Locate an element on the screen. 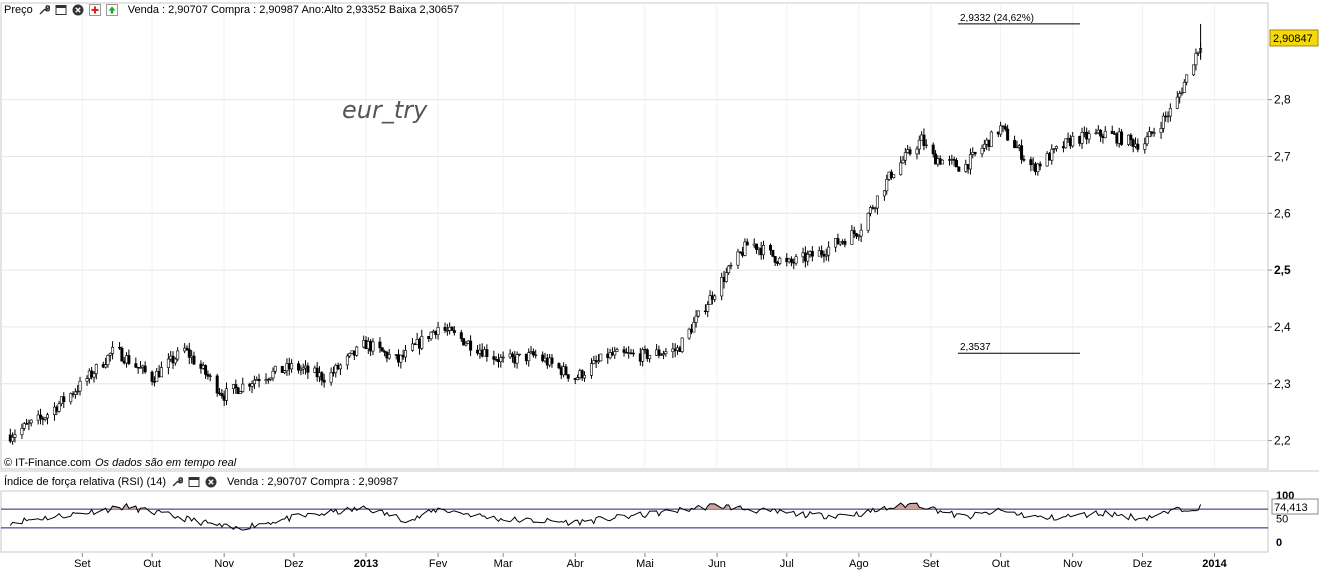  rsi-panel-label: Índice de força relativa (RSI) (14) is located at coordinates (85, 482).